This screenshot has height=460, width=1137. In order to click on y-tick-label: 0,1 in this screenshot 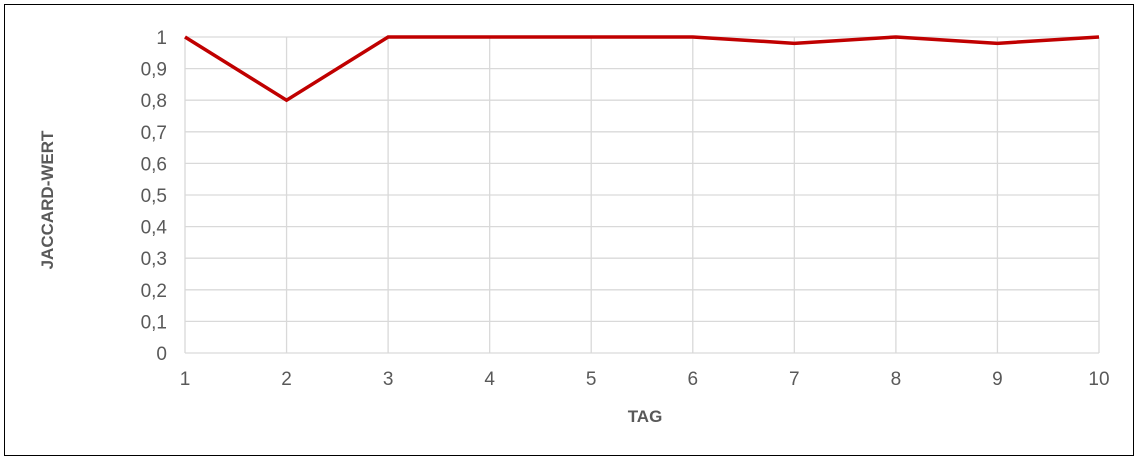, I will do `click(154, 322)`.